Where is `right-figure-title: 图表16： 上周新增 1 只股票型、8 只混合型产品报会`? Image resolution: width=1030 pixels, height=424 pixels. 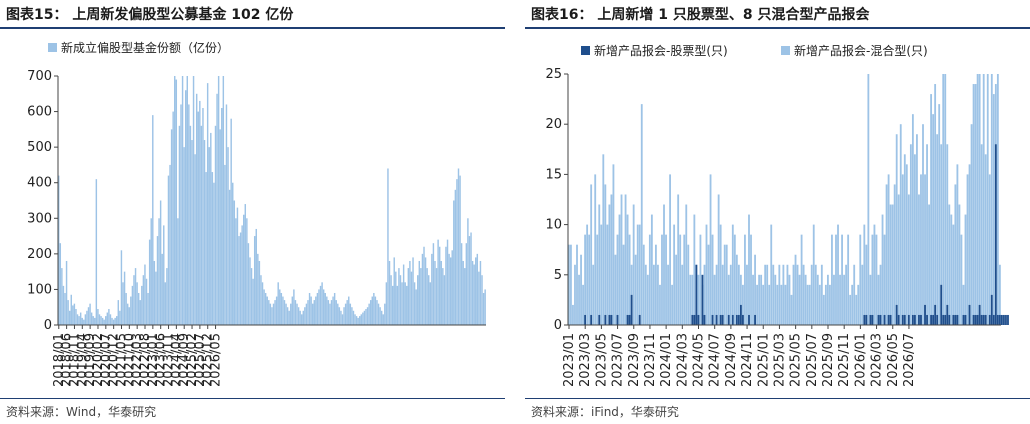 right-figure-title: 图表16： 上周新增 1 只股票型、8 只混合型产品报会 is located at coordinates (700, 15).